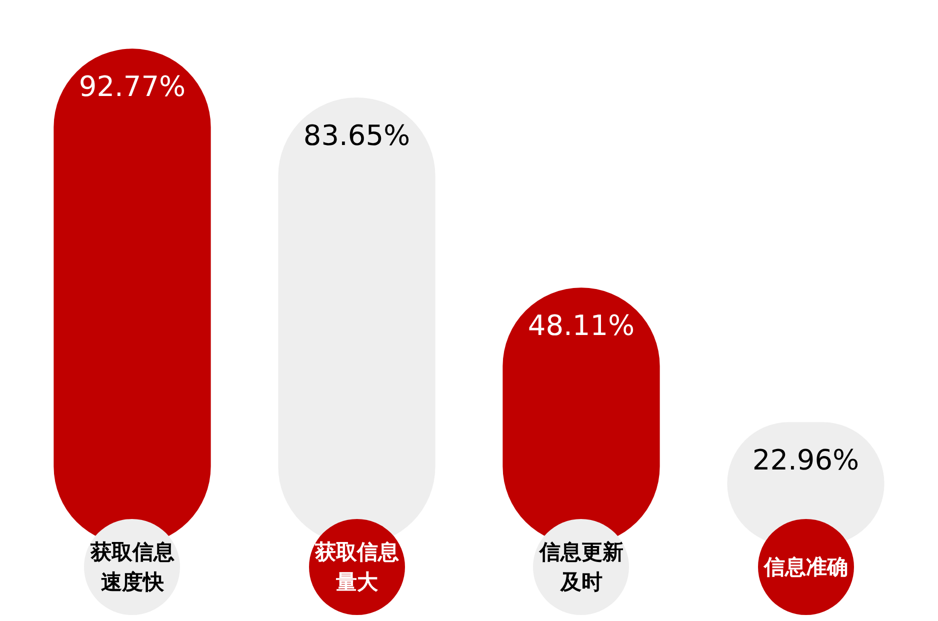  I want to click on x-tick-label: 信息更新及时, so click(581, 567).